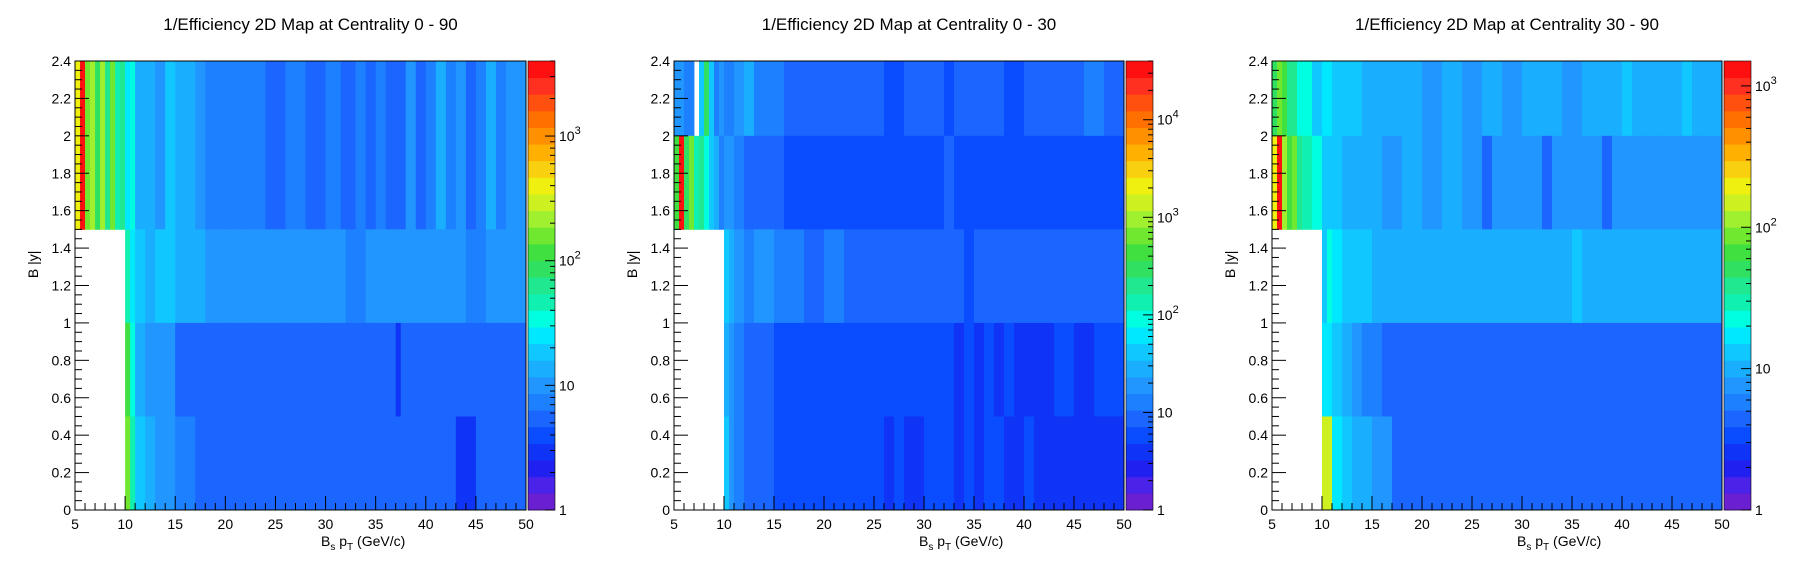 This screenshot has width=1796, height=572. Describe the element at coordinates (1322, 524) in the screenshot. I see `x-tick-label: 10` at that location.